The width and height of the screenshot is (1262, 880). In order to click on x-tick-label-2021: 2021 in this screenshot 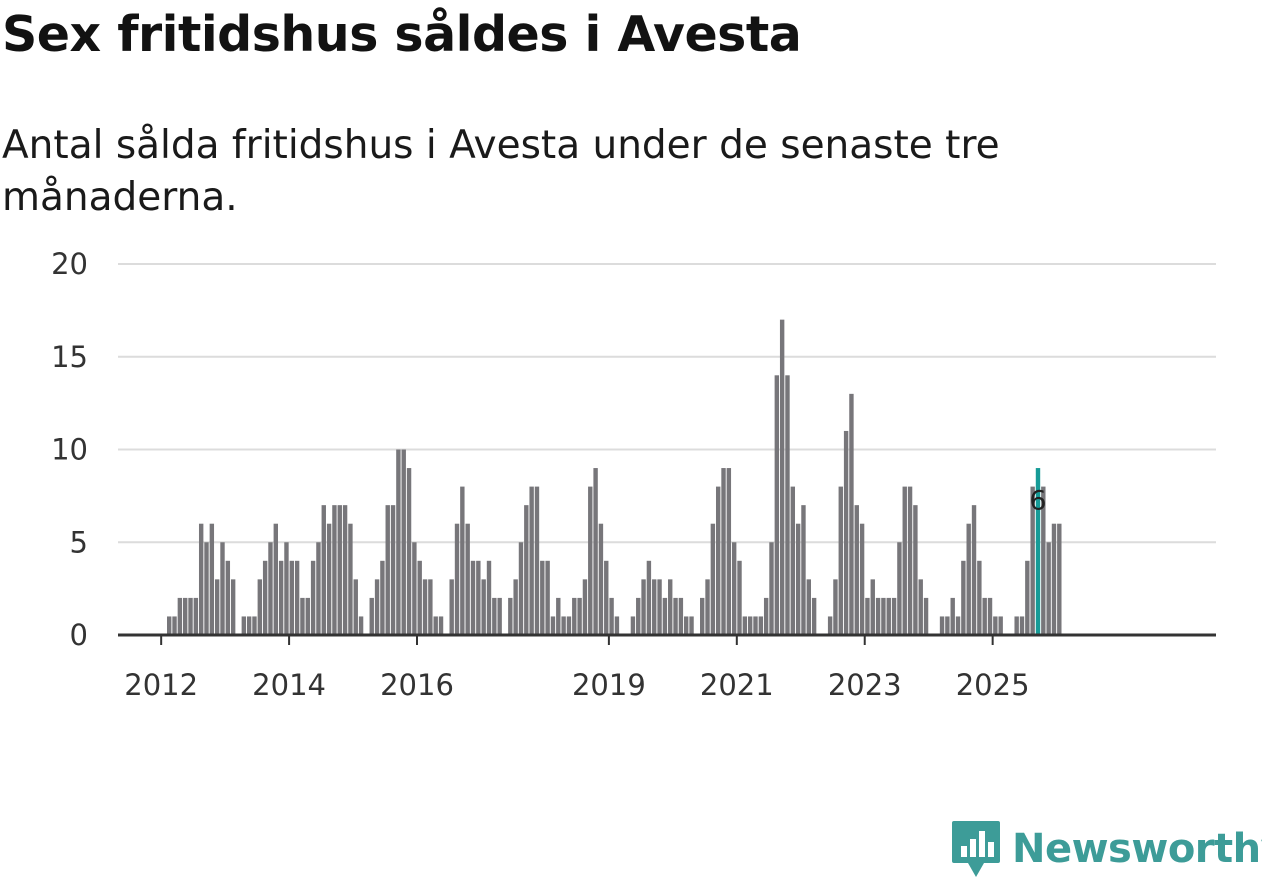, I will do `click(737, 685)`.